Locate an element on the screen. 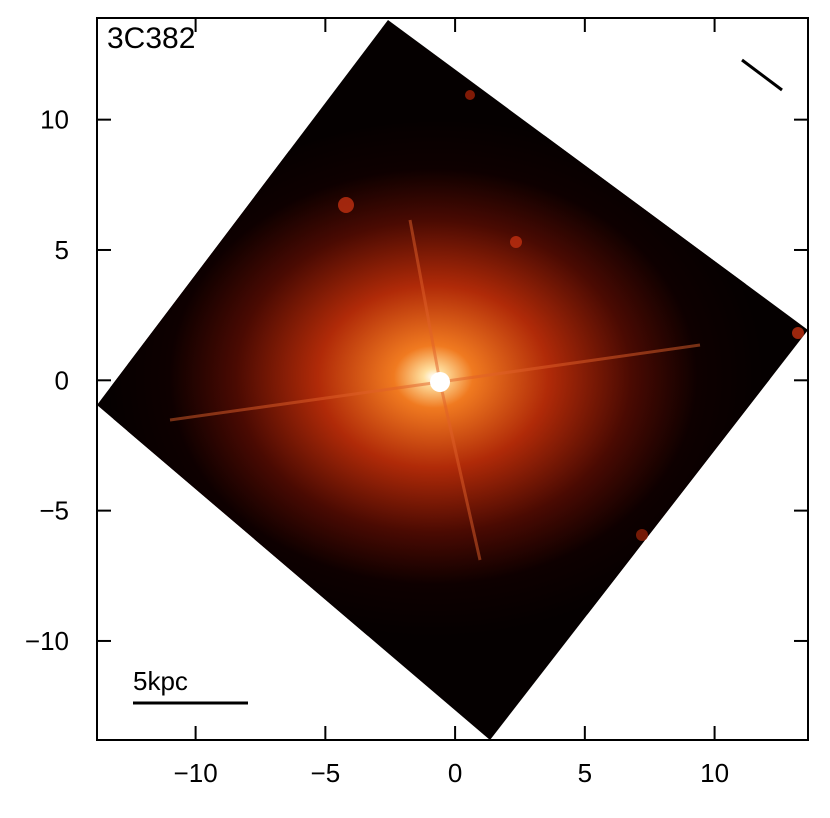  direction-marker is located at coordinates (762, 75).